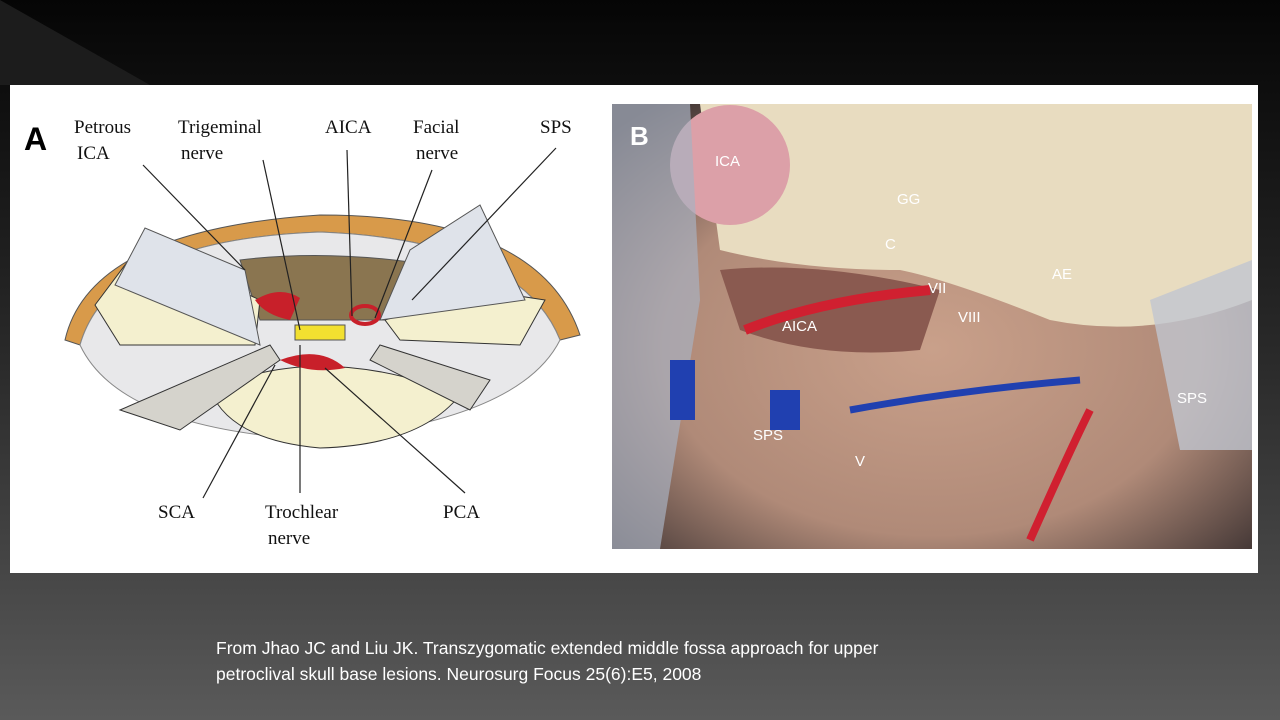 The image size is (1280, 720). What do you see at coordinates (908, 199) in the screenshot?
I see `label: GG` at bounding box center [908, 199].